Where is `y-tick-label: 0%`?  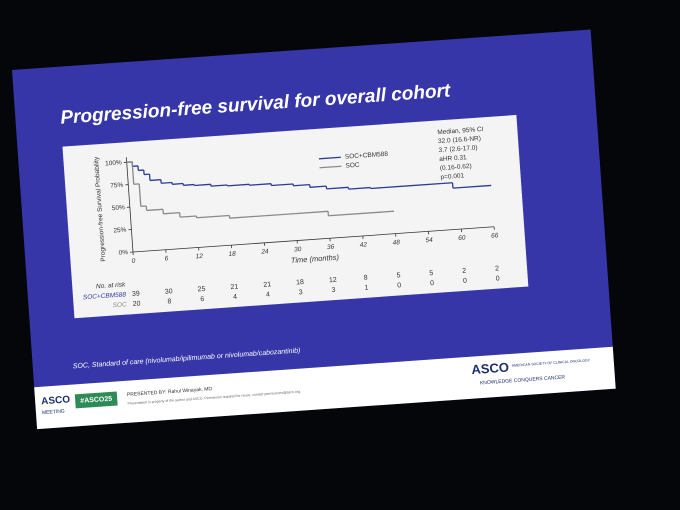 y-tick-label: 0% is located at coordinates (123, 253).